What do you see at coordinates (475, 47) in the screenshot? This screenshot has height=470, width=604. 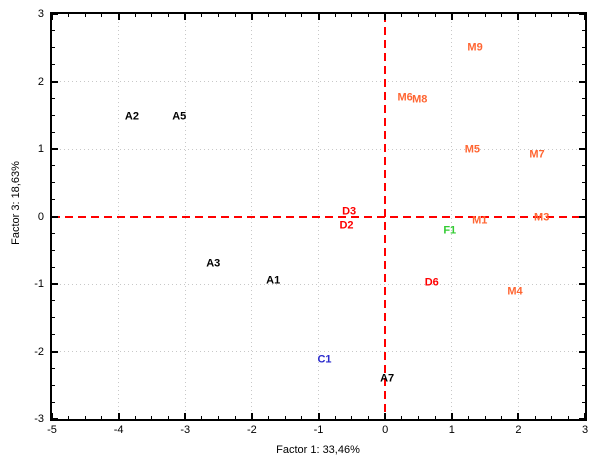 I see `point-label-M9: M9` at bounding box center [475, 47].